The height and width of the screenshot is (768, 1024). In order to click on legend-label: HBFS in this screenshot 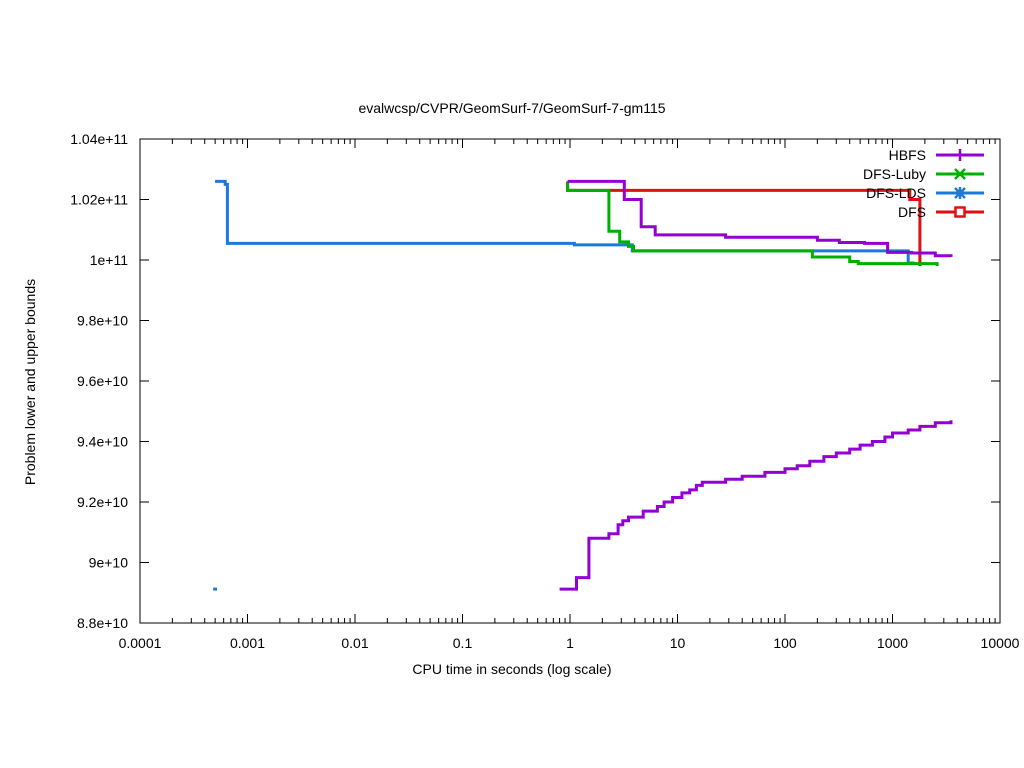, I will do `click(907, 155)`.